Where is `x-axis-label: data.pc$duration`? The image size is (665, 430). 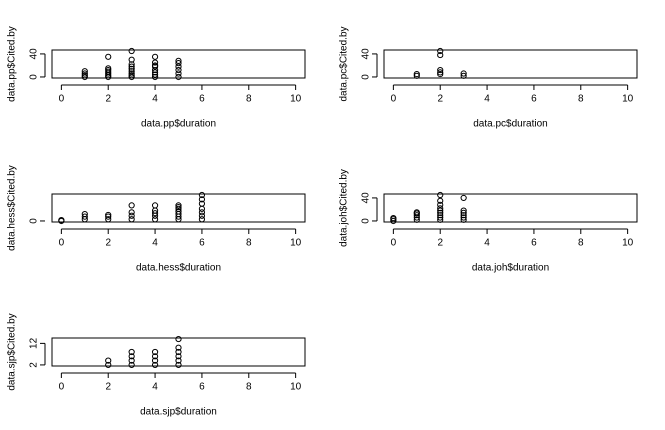
x-axis-label: data.pc$duration is located at coordinates (510, 124).